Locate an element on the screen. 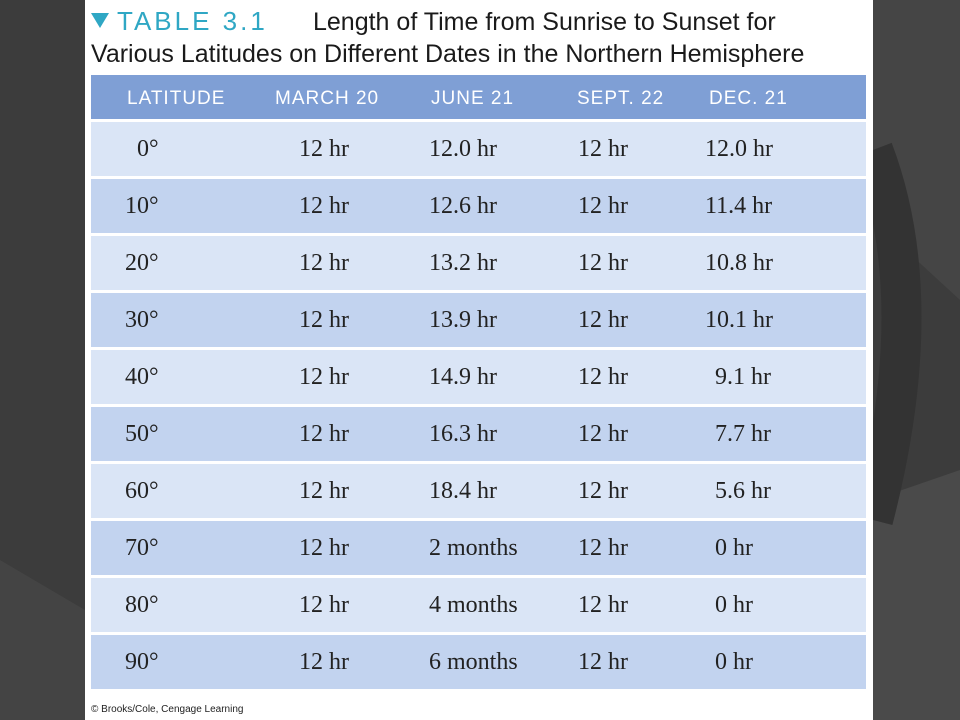 Image resolution: width=960 pixels, height=720 pixels. table-row: 20° 12 hr 13.2 hr 12 hr 10.8 hr is located at coordinates (478, 264).